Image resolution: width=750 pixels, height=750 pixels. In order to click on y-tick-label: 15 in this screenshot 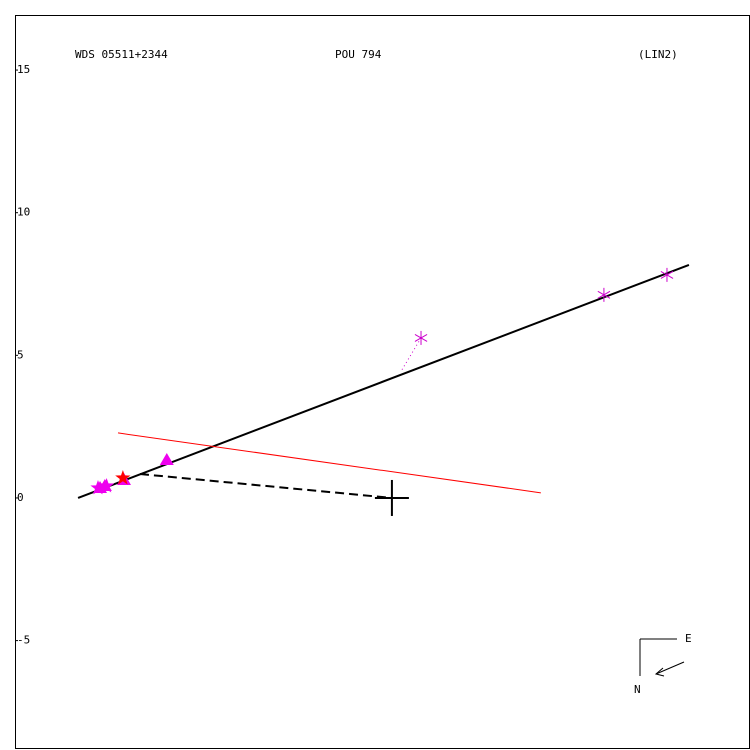, I will do `click(23, 69)`.